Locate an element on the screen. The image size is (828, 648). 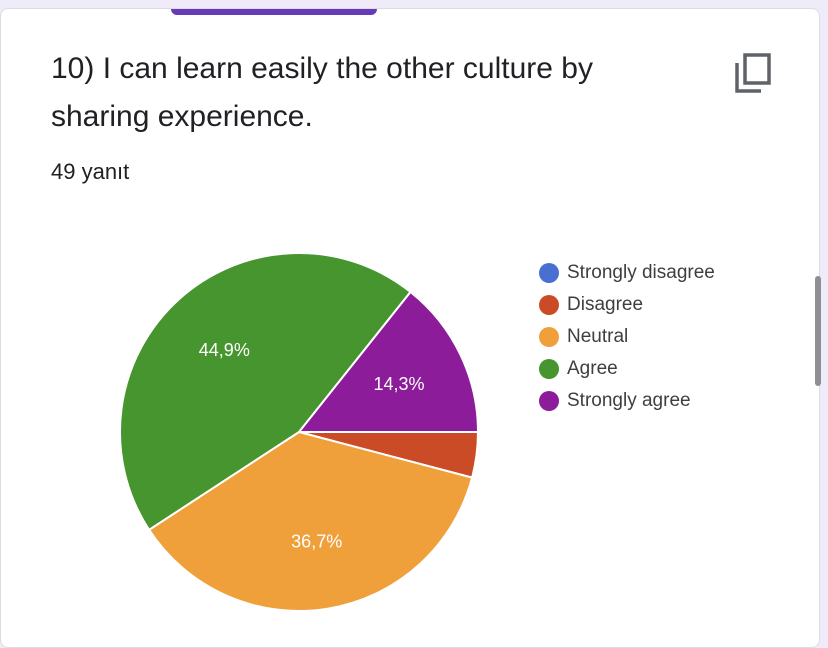
legend-item: Neutral is located at coordinates (627, 337).